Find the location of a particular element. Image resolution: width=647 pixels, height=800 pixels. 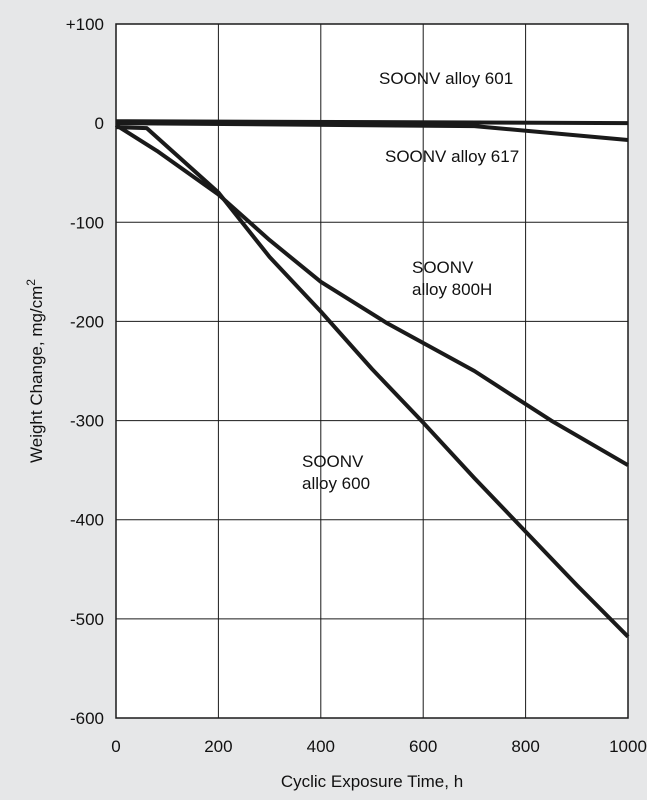

y-tick-label: -200 is located at coordinates (87, 321).